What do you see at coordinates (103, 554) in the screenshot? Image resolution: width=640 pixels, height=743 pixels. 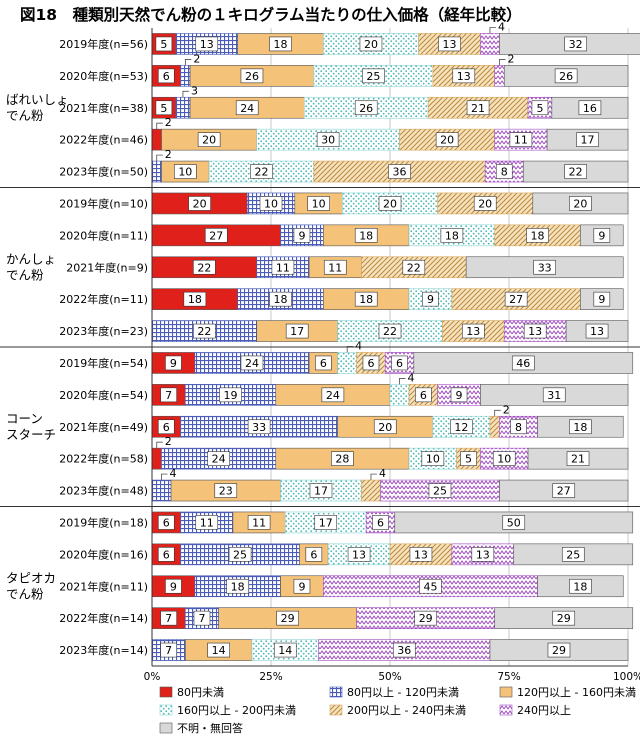 I see `row-label: 2020年度(n=16)` at bounding box center [103, 554].